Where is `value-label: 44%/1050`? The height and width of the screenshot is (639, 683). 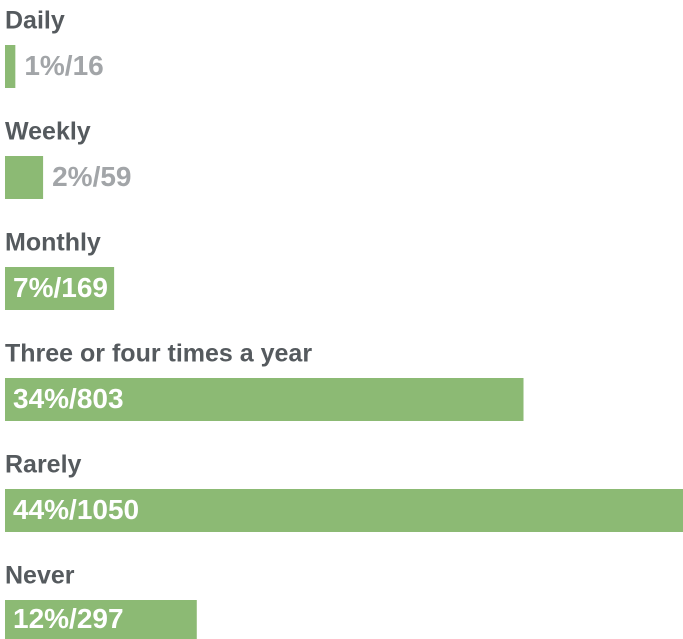
value-label: 44%/1050 is located at coordinates (76, 509).